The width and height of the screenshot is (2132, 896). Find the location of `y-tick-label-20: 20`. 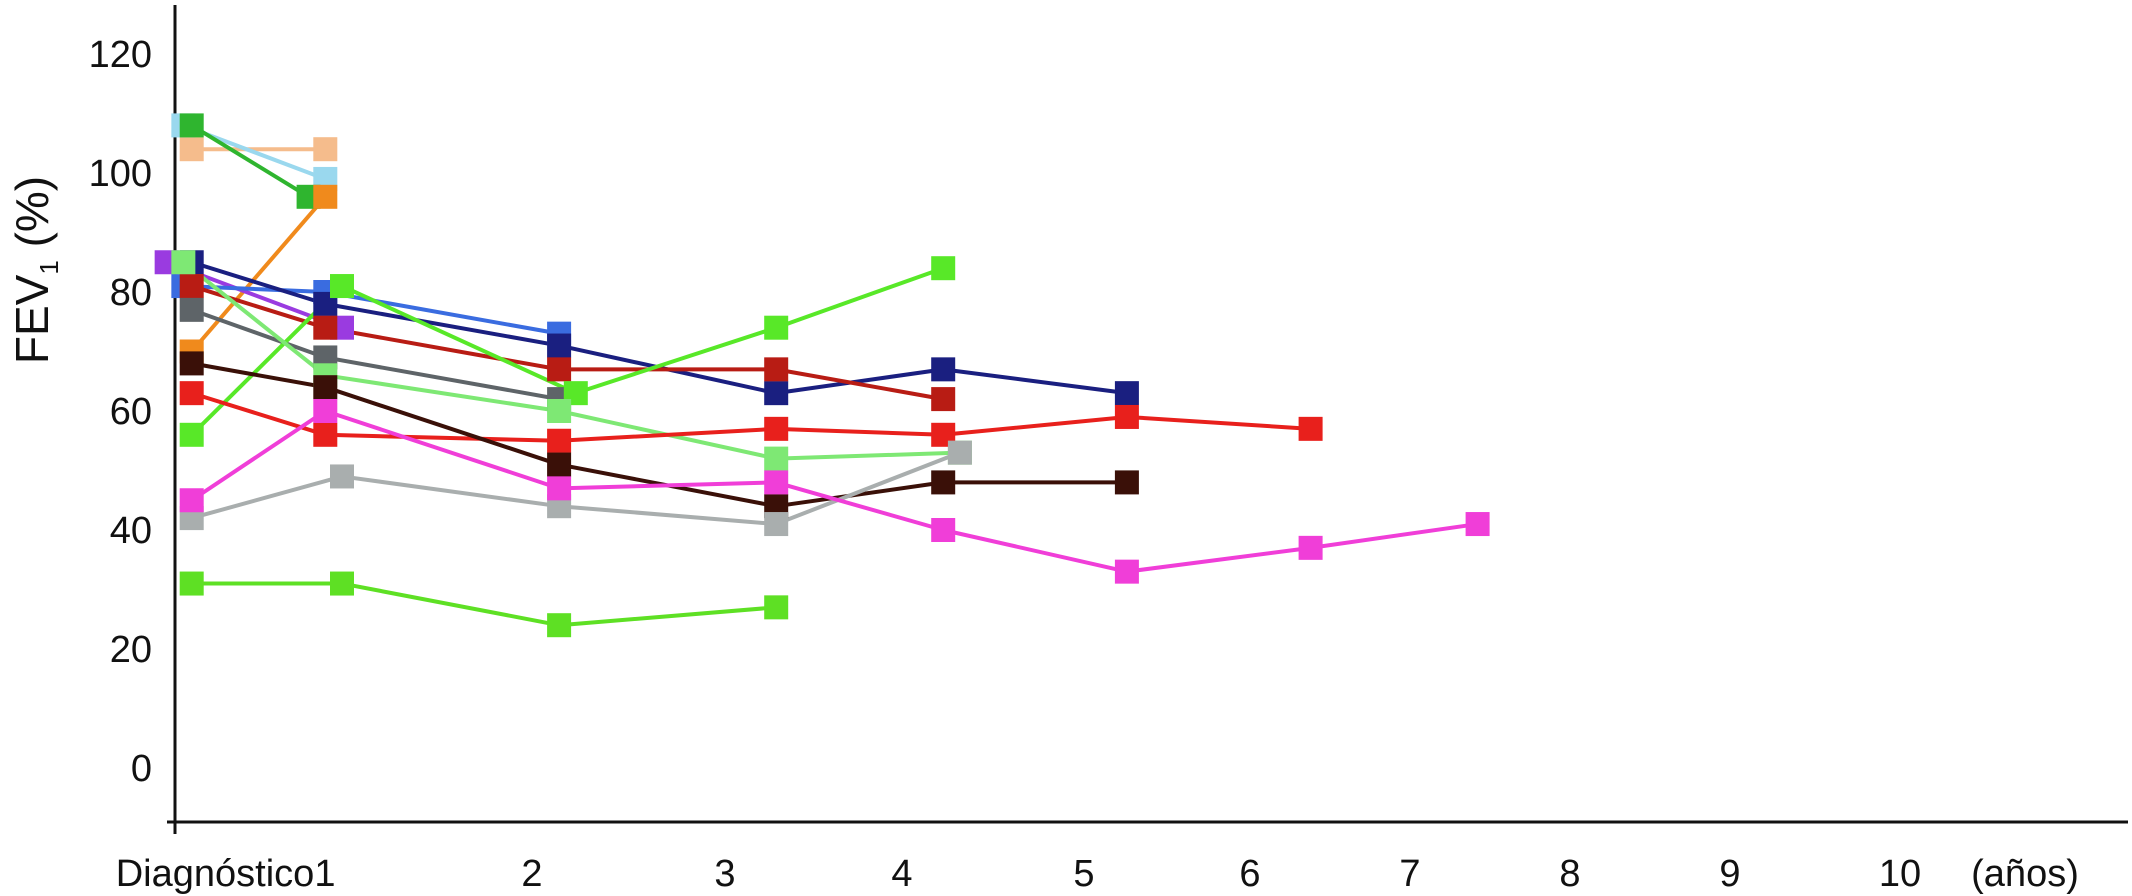

y-tick-label-20: 20 is located at coordinates (131, 650).